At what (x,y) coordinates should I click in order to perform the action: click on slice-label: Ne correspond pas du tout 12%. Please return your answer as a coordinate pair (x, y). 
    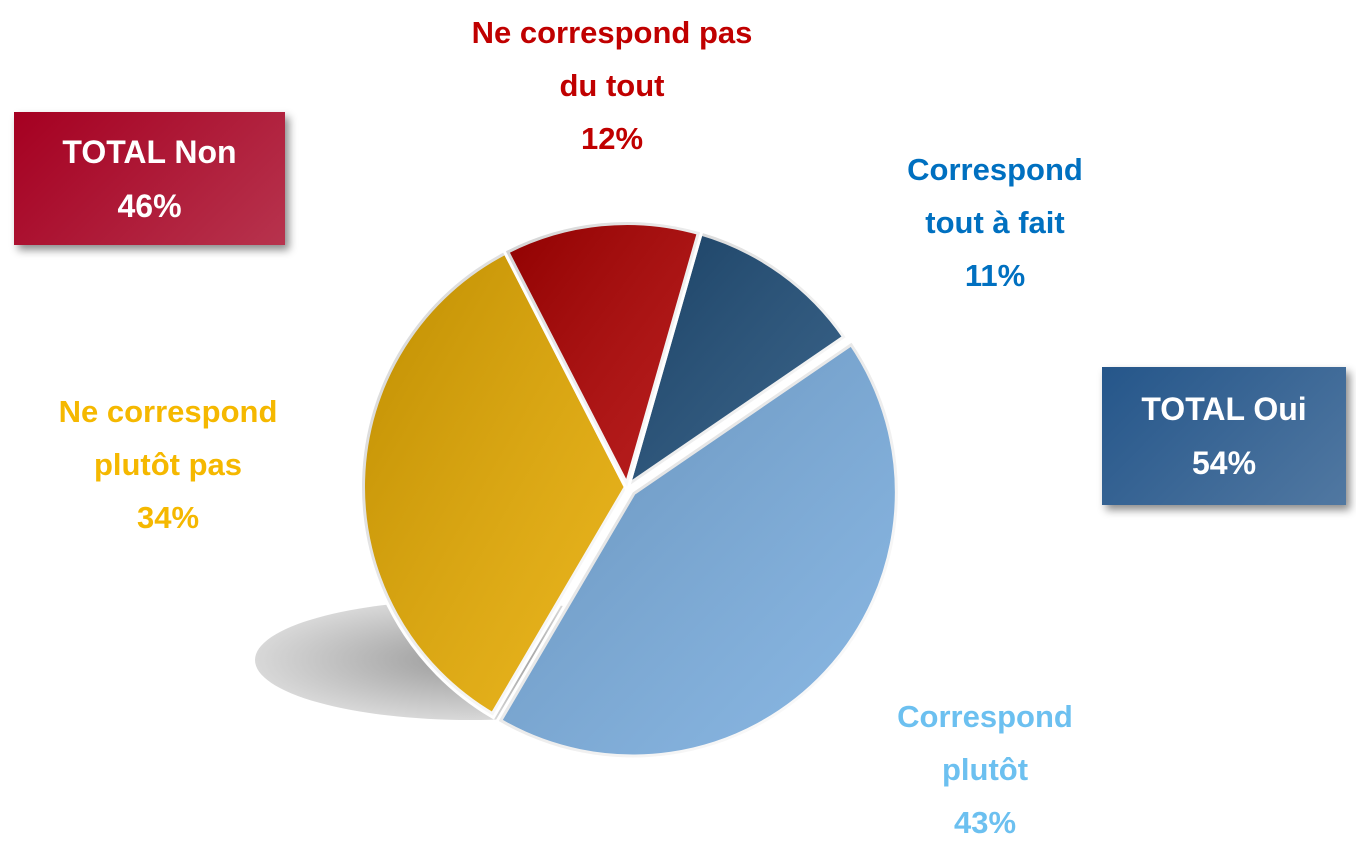
    Looking at the image, I should click on (612, 85).